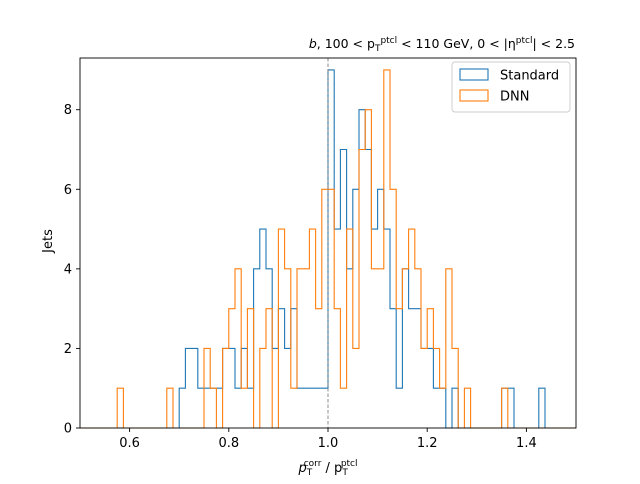  What do you see at coordinates (68, 190) in the screenshot?
I see `y-tick-label: 6` at bounding box center [68, 190].